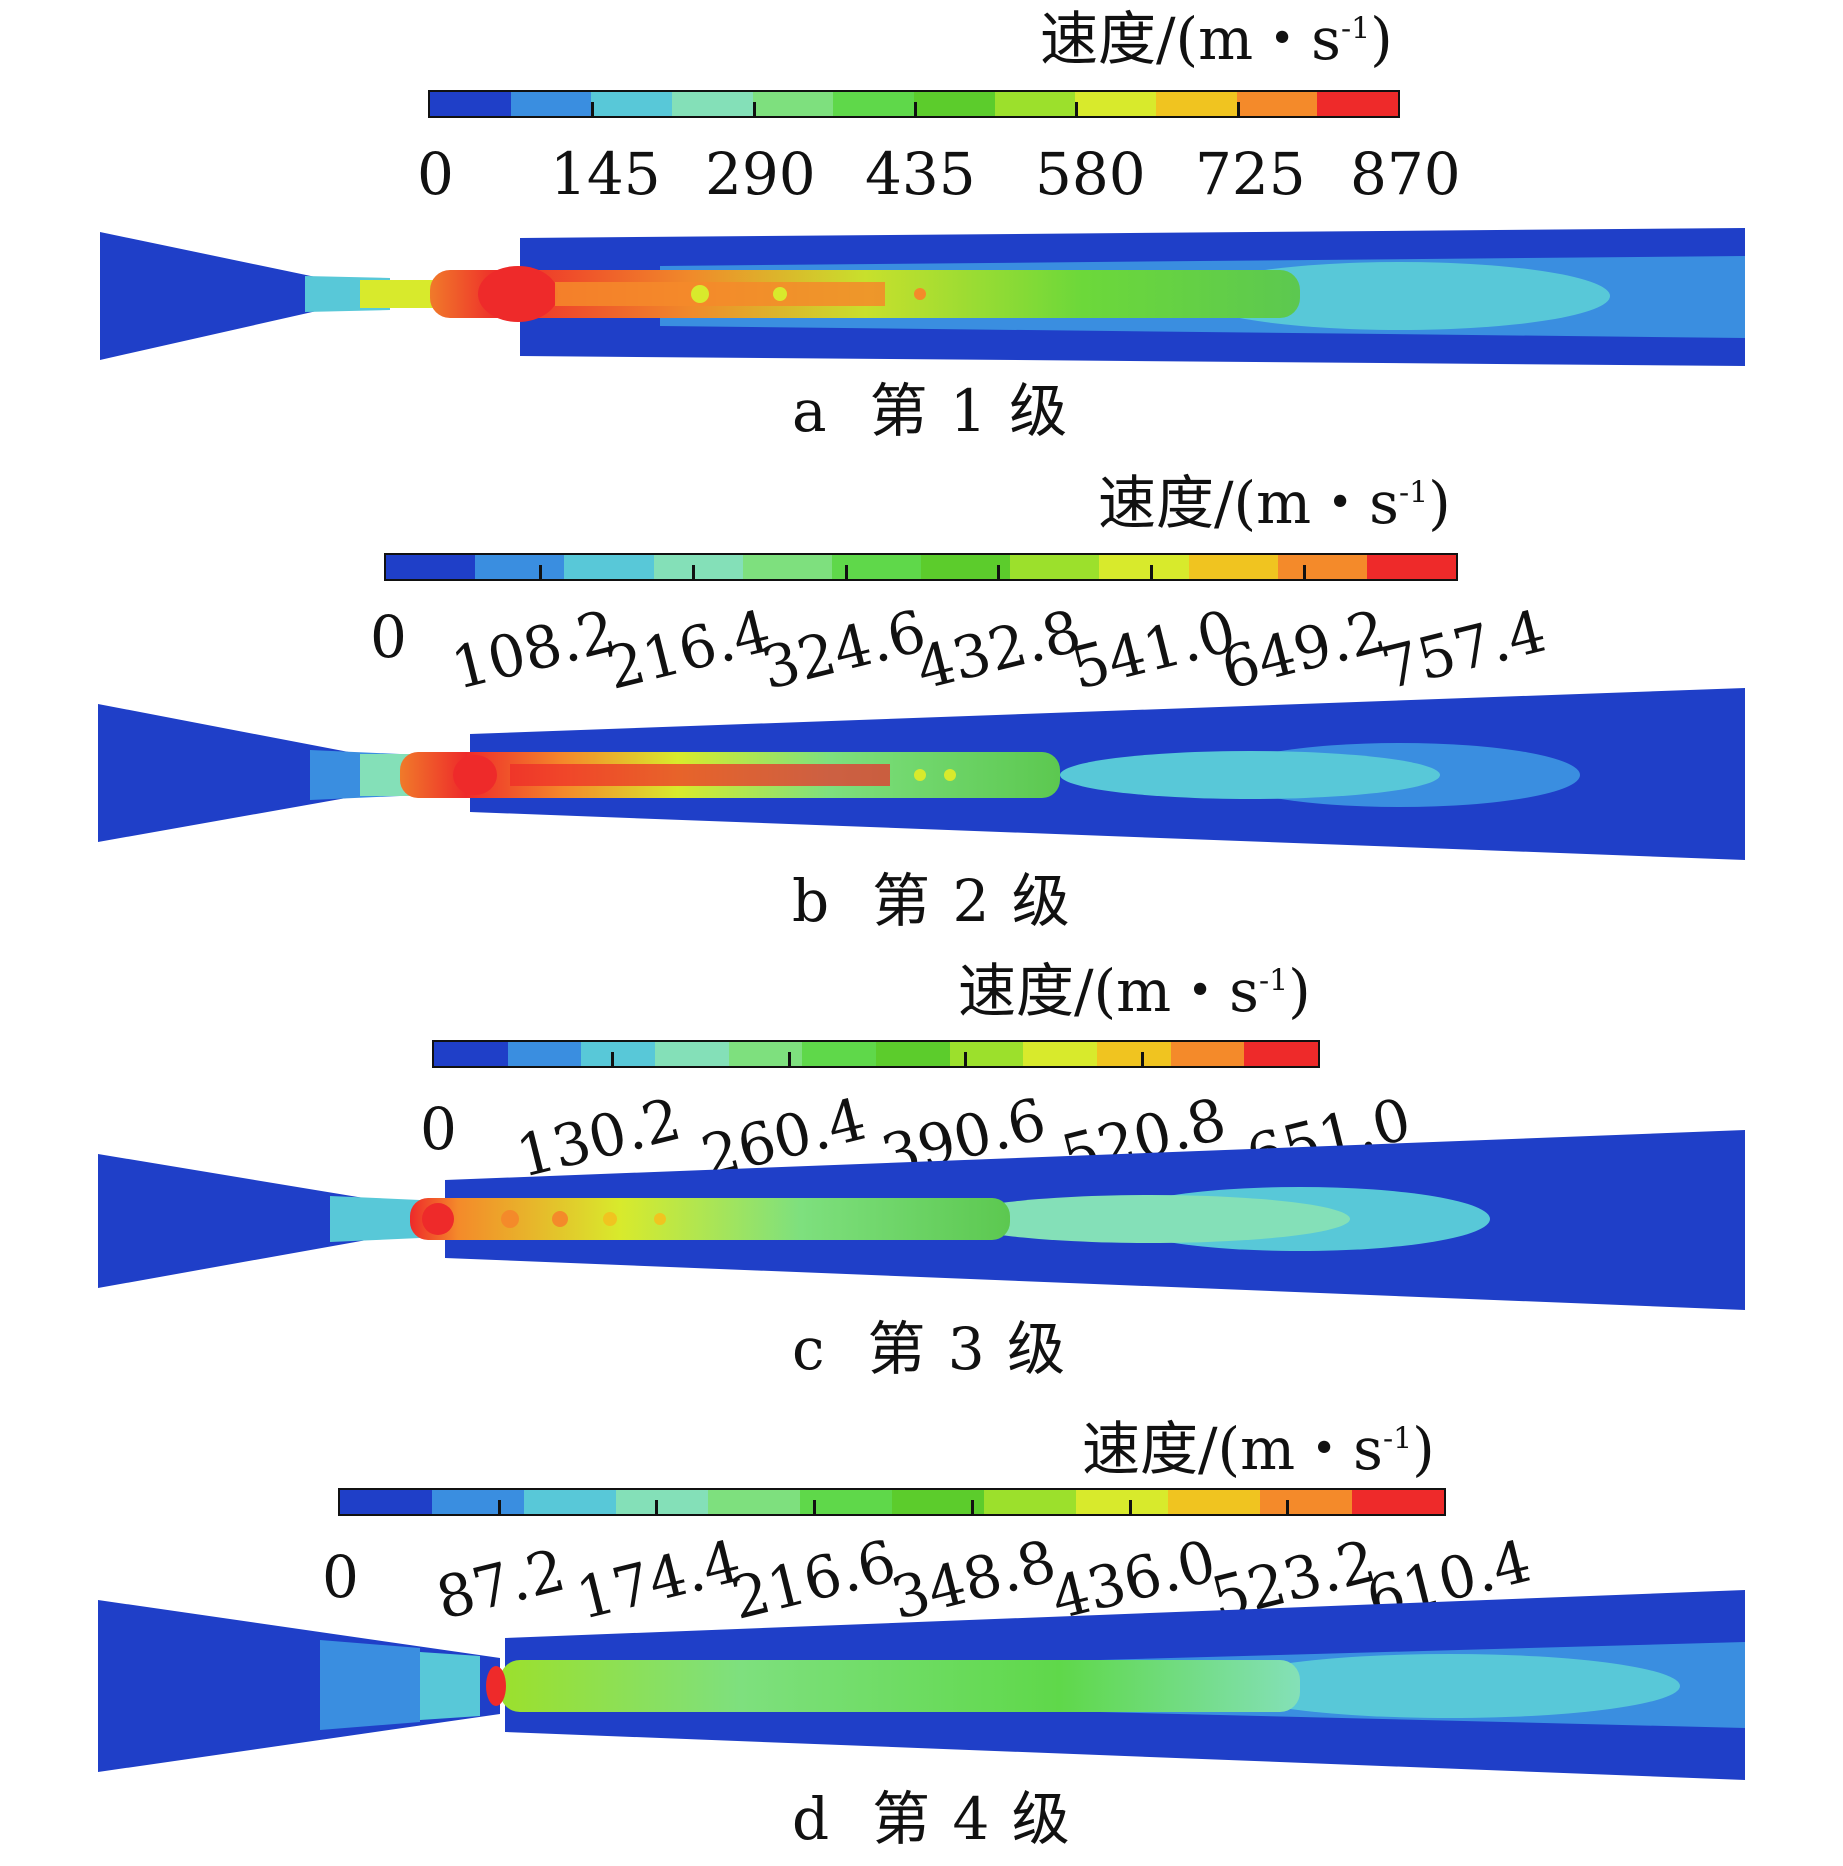 Image resolution: width=1843 pixels, height=1866 pixels. I want to click on tick-label: 541.0, so click(1153, 649).